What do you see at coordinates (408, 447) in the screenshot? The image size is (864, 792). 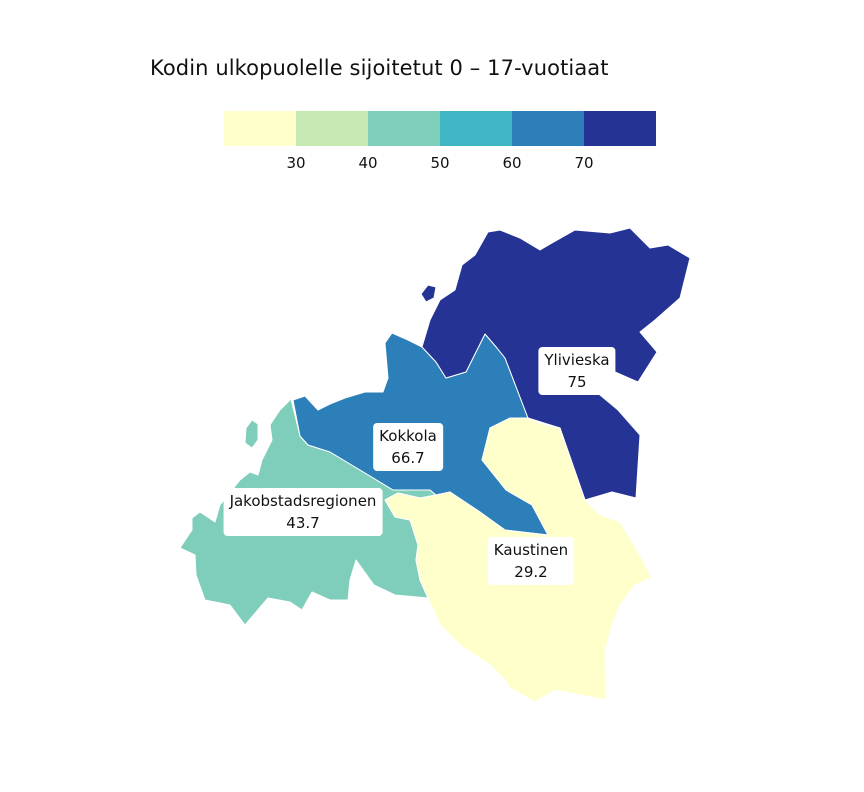 I see `region-label-kokkola: Kokkola 66.7` at bounding box center [408, 447].